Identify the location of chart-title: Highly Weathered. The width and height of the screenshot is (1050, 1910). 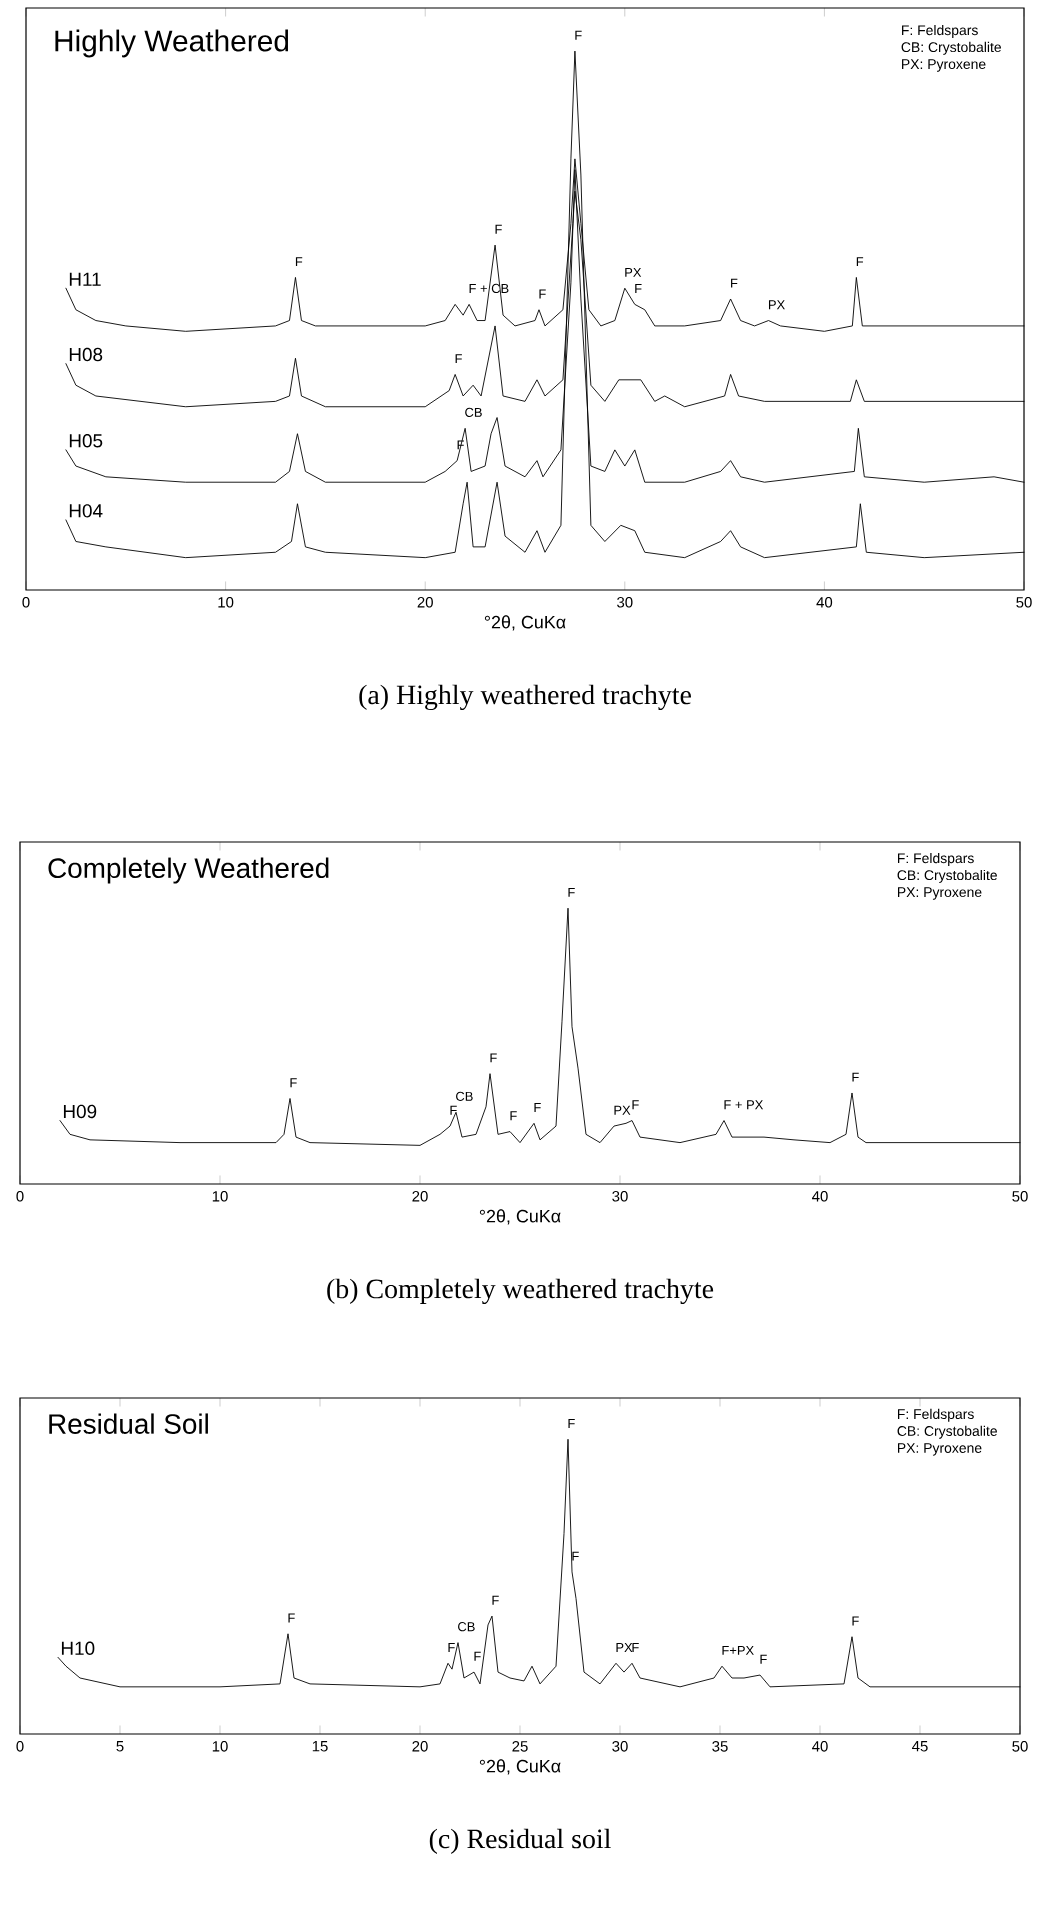
(172, 43).